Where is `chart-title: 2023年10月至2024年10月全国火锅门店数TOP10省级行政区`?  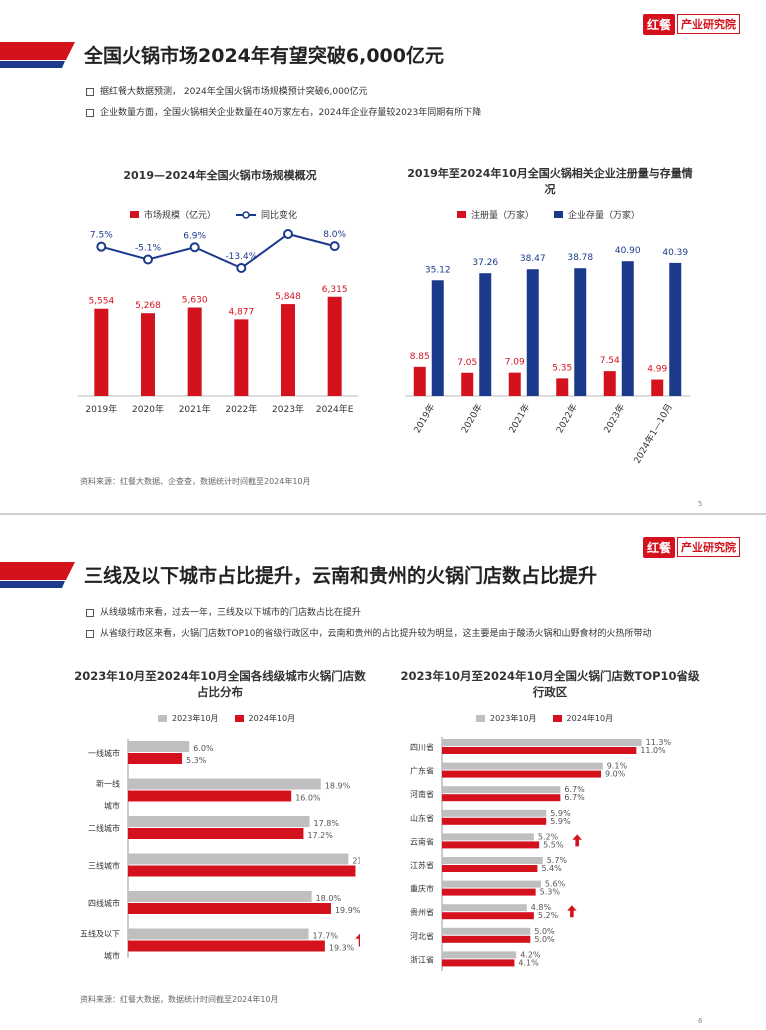
chart-title: 2023年10月至2024年10月全国火锅门店数TOP10省级行政区 is located at coordinates (550, 684).